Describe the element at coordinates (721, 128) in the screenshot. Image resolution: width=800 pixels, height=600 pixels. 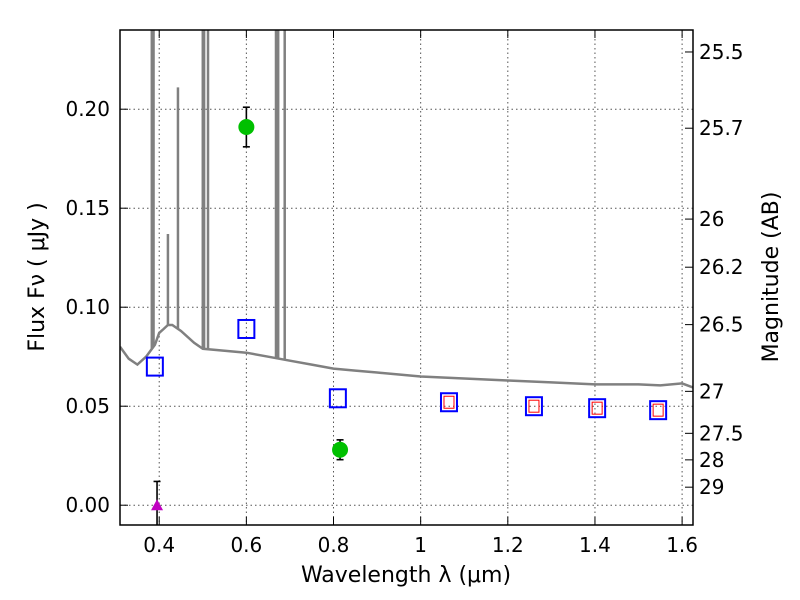
I see `right-tick-label: 25.7` at that location.